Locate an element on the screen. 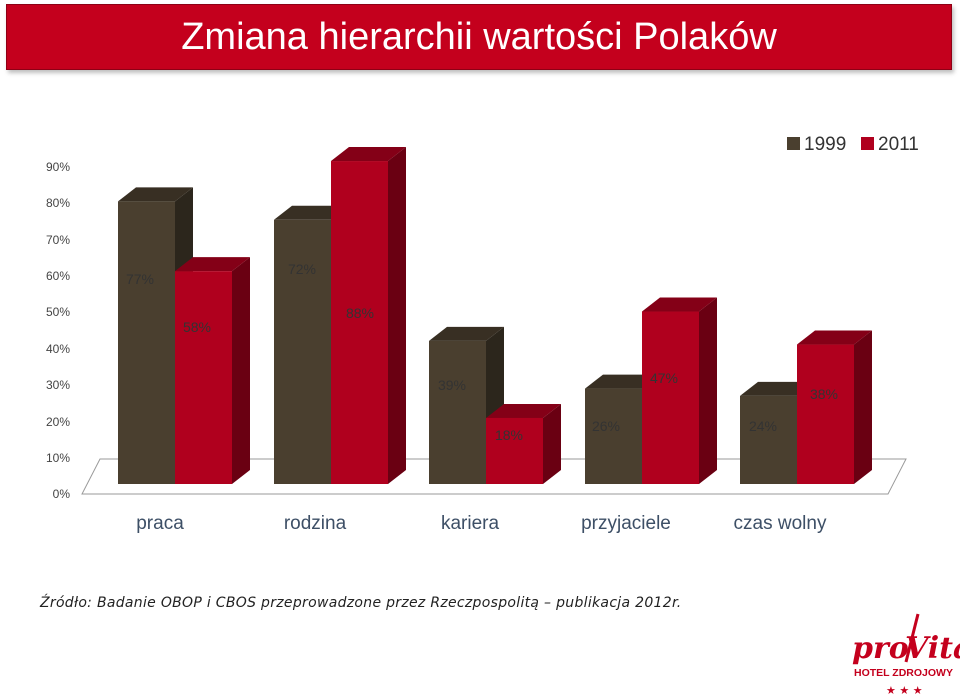 The height and width of the screenshot is (698, 960). bar-1999-praca is located at coordinates (146, 342).